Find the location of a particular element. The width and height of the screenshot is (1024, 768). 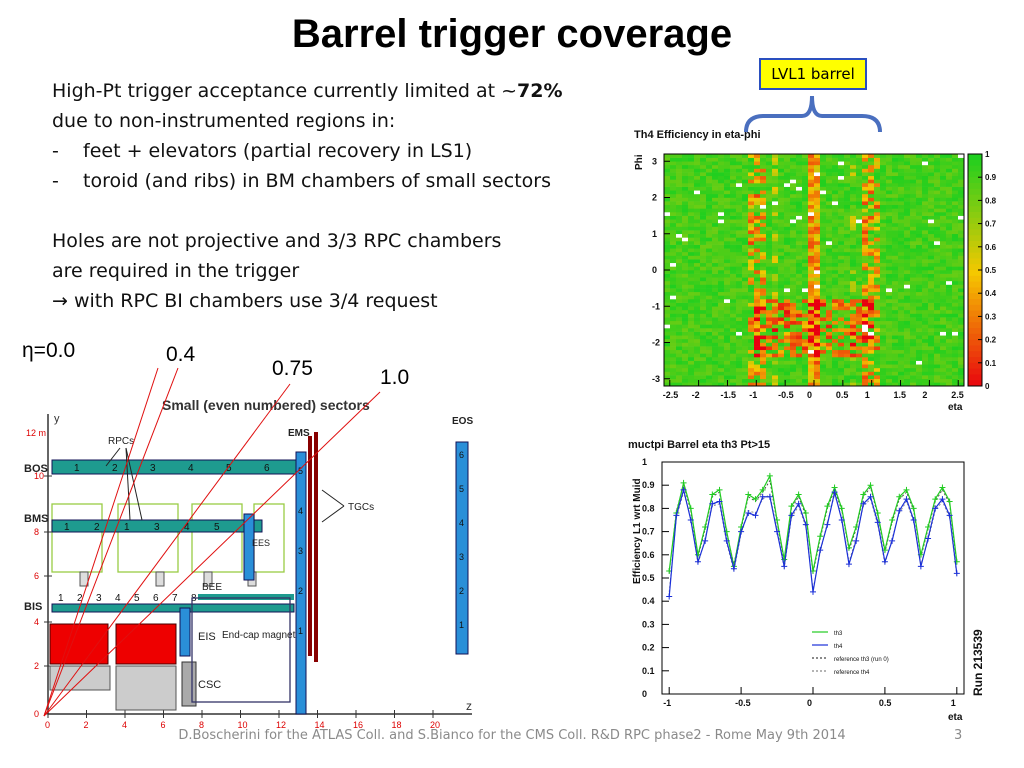

linechart-series is located at coordinates (813, 536).